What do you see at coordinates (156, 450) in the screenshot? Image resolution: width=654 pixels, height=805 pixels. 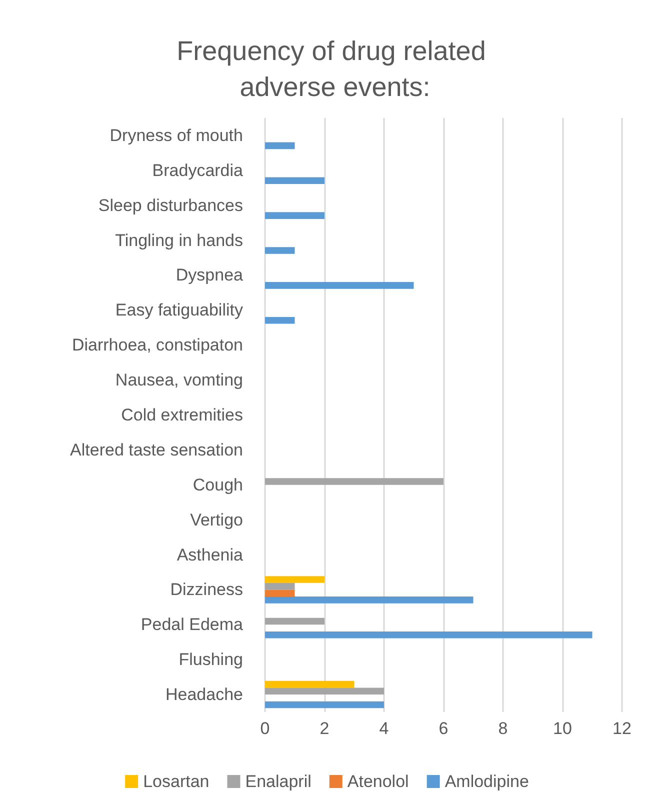 I see `y-tick-label: Altered taste sensation` at bounding box center [156, 450].